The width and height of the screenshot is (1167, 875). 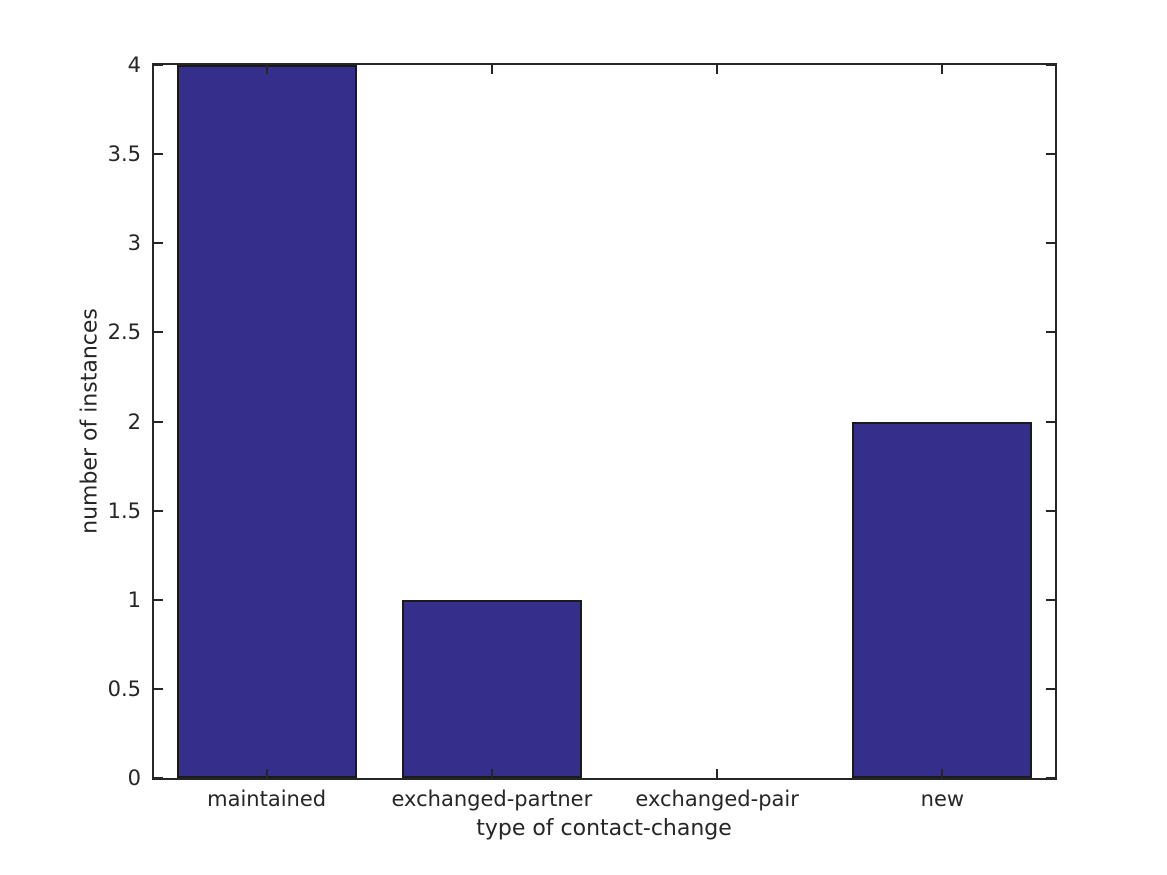 I want to click on x-tick-label-new: new, so click(x=942, y=799).